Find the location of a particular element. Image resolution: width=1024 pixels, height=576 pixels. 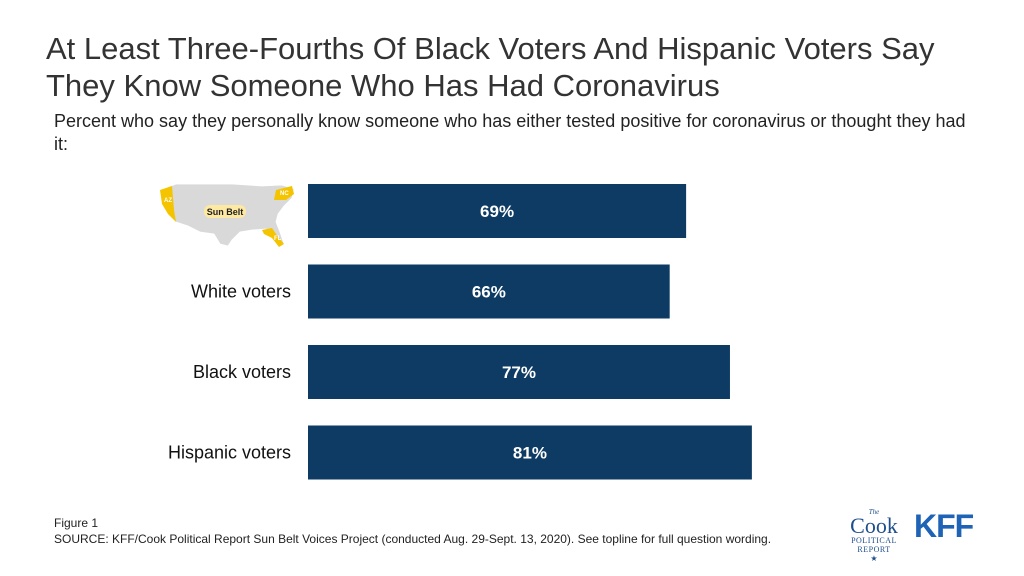

category-label-1: White voters is located at coordinates (241, 292).